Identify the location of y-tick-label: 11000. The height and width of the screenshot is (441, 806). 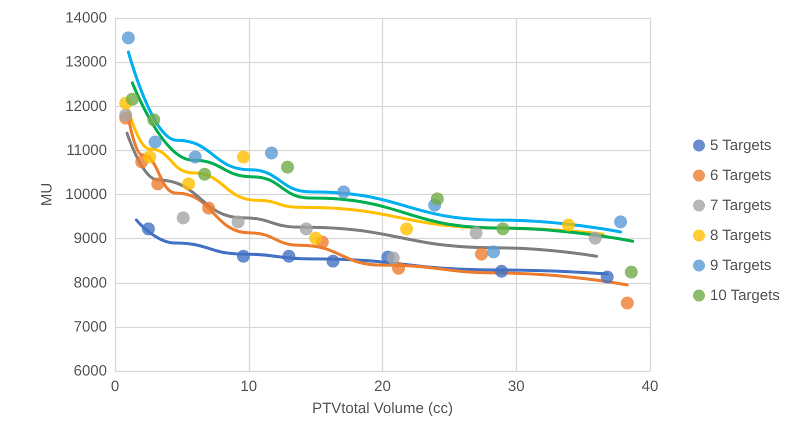
(86, 150).